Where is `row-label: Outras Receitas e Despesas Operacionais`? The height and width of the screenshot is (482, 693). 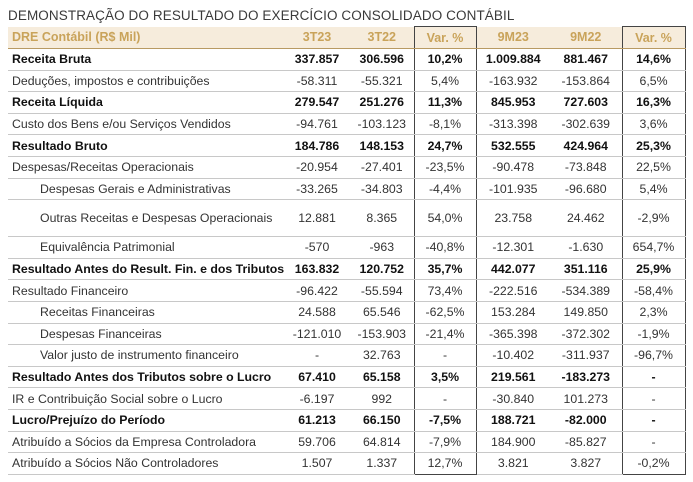
row-label: Outras Receitas e Despesas Operacionais is located at coordinates (146, 218).